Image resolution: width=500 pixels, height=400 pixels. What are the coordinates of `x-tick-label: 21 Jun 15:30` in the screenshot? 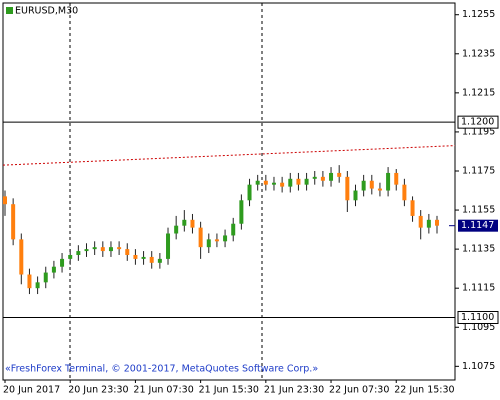 It's located at (229, 390).